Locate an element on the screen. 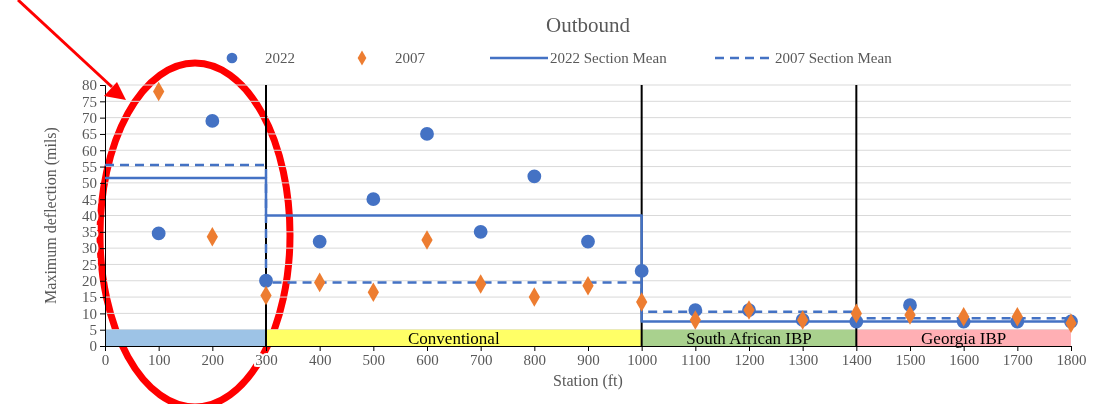  x-axis-title: Station (ft) is located at coordinates (588, 381).